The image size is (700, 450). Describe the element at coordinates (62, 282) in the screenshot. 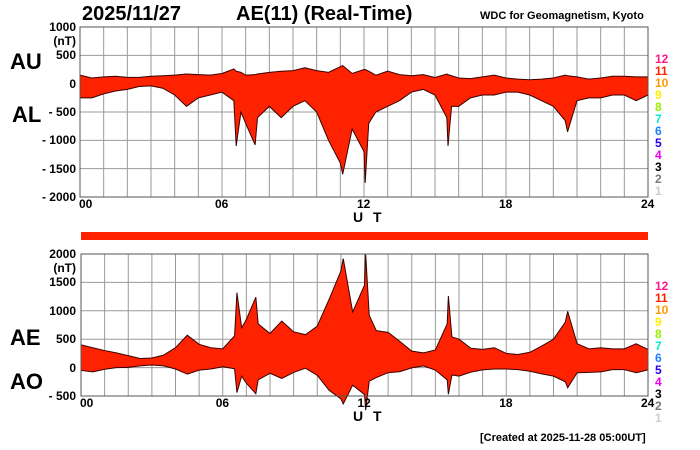

I see `y-tick-label: 1500` at that location.